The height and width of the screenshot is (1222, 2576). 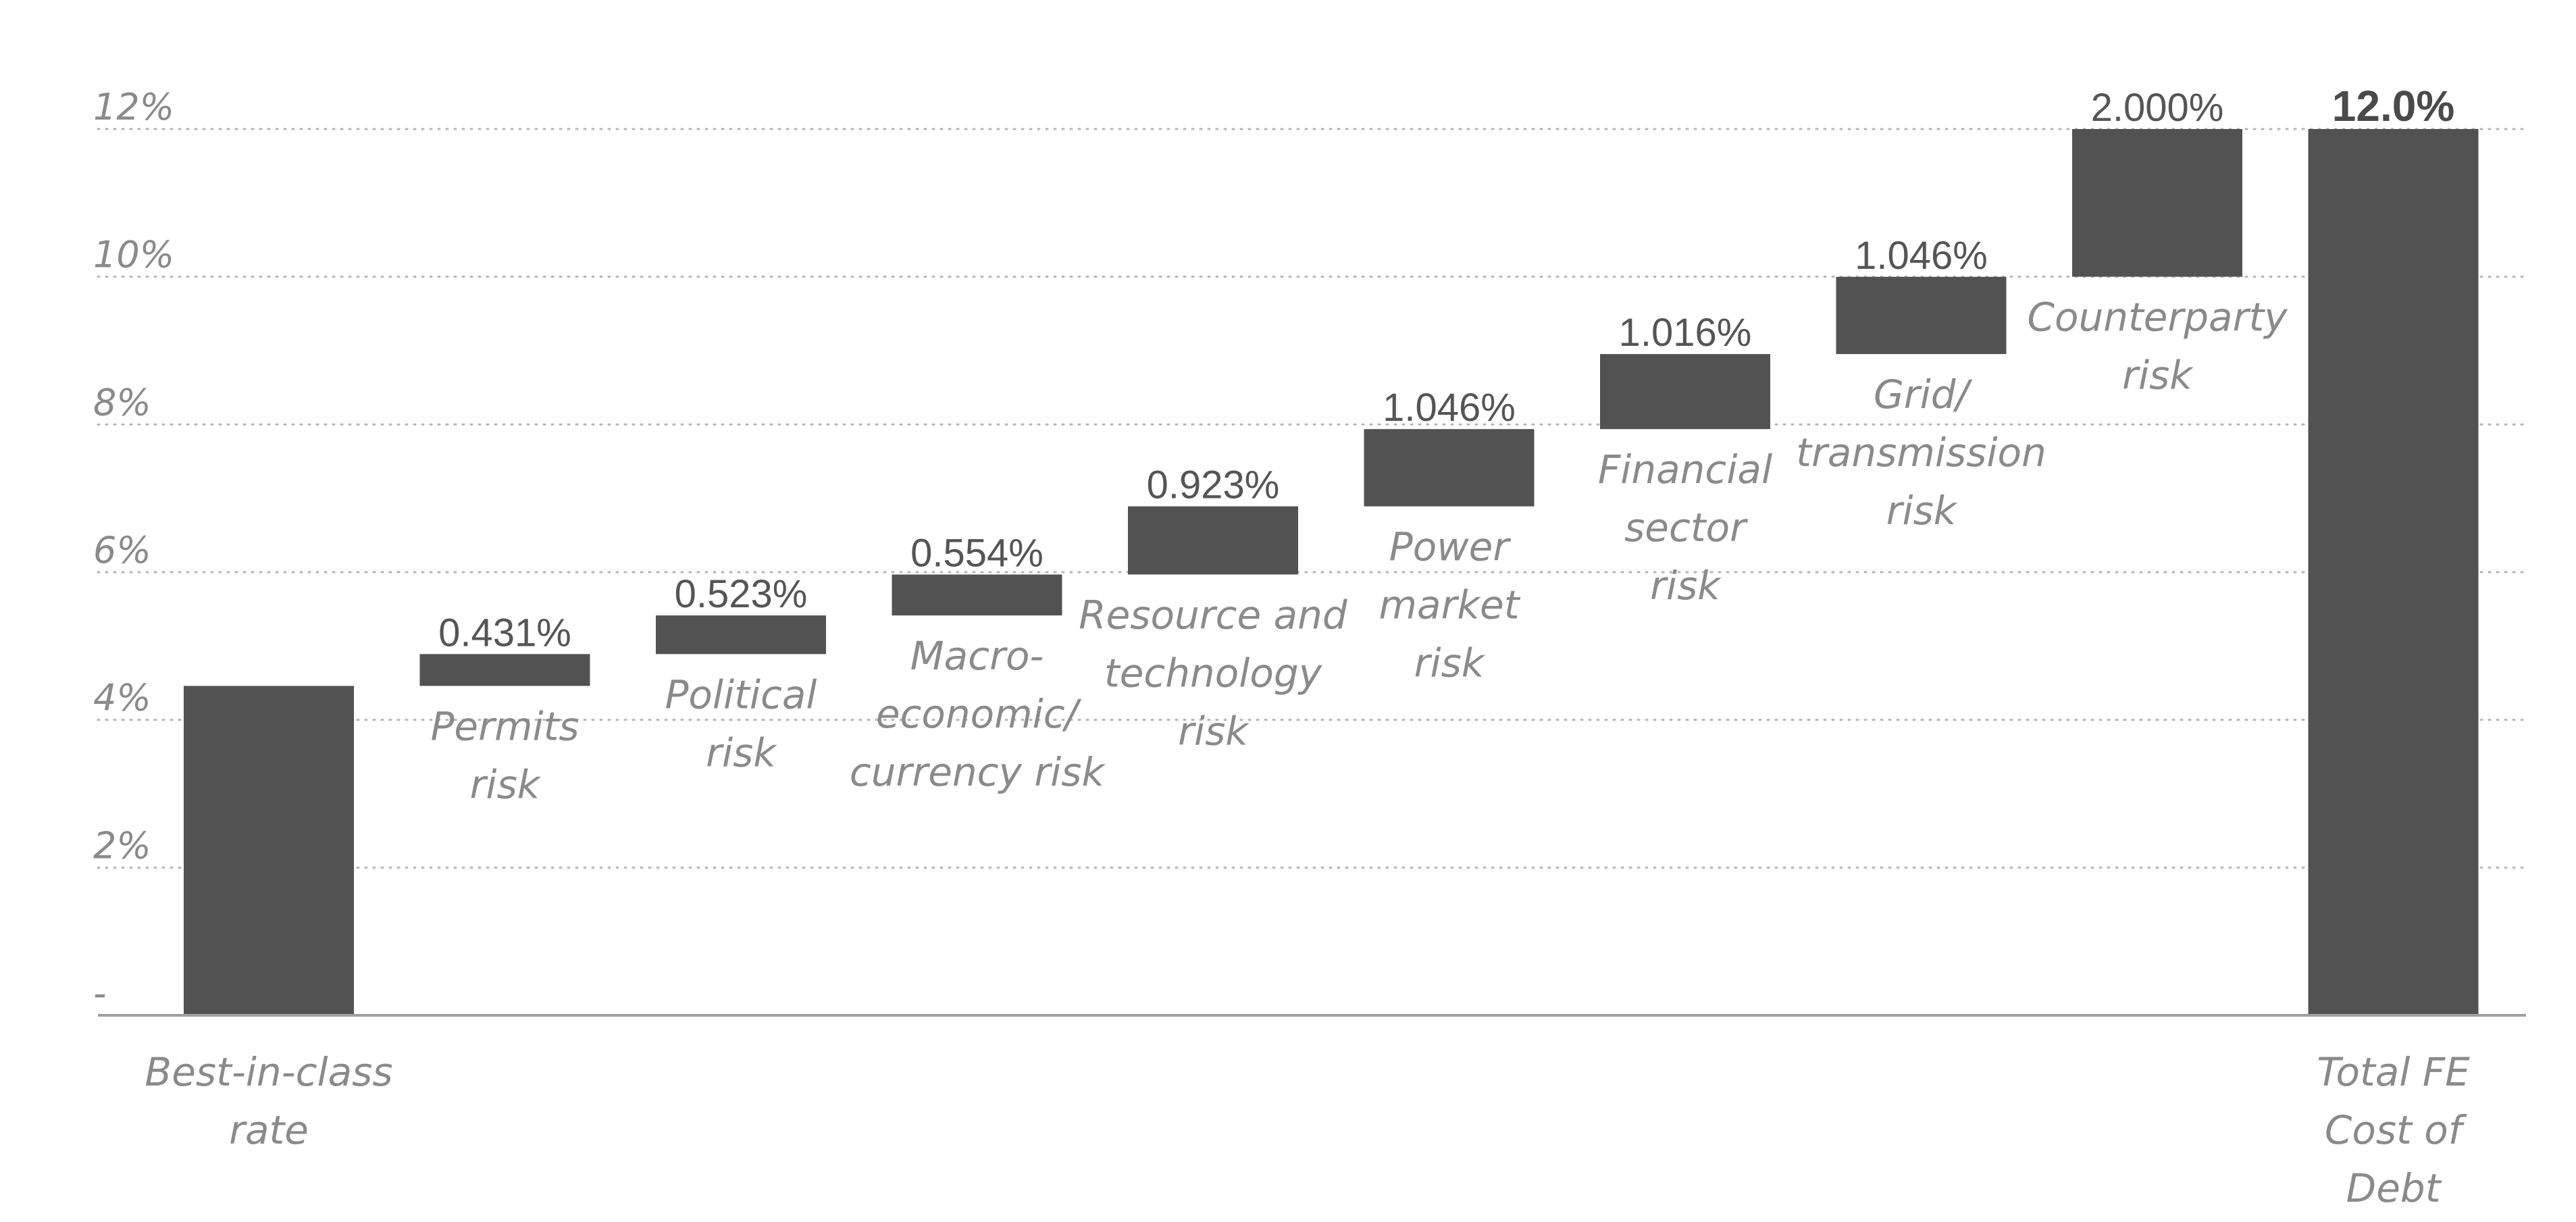 I want to click on category-label: Counterparty risk, so click(x=2157, y=347).